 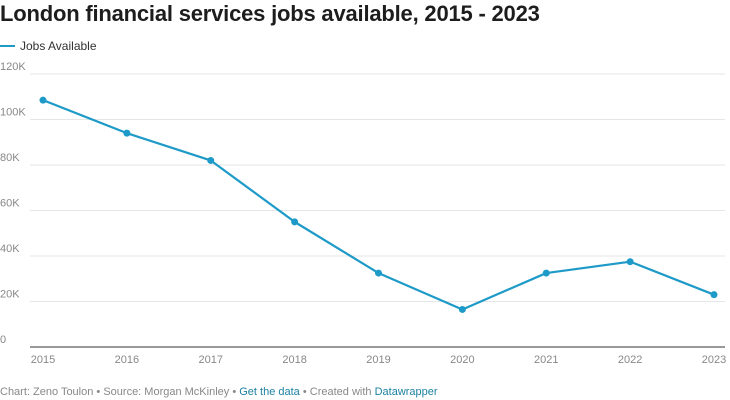 I want to click on y-tick-label: 120K, so click(x=13, y=67).